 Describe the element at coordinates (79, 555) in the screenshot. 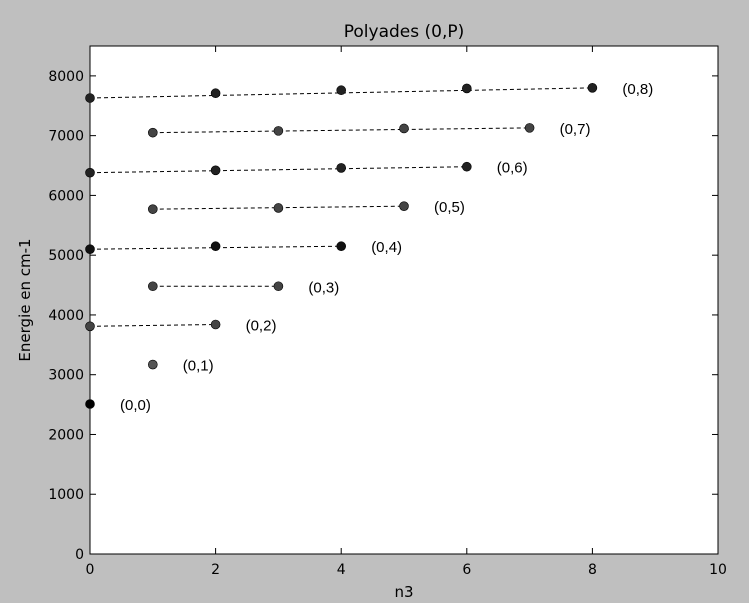

I see `y-tick-label: 0` at that location.